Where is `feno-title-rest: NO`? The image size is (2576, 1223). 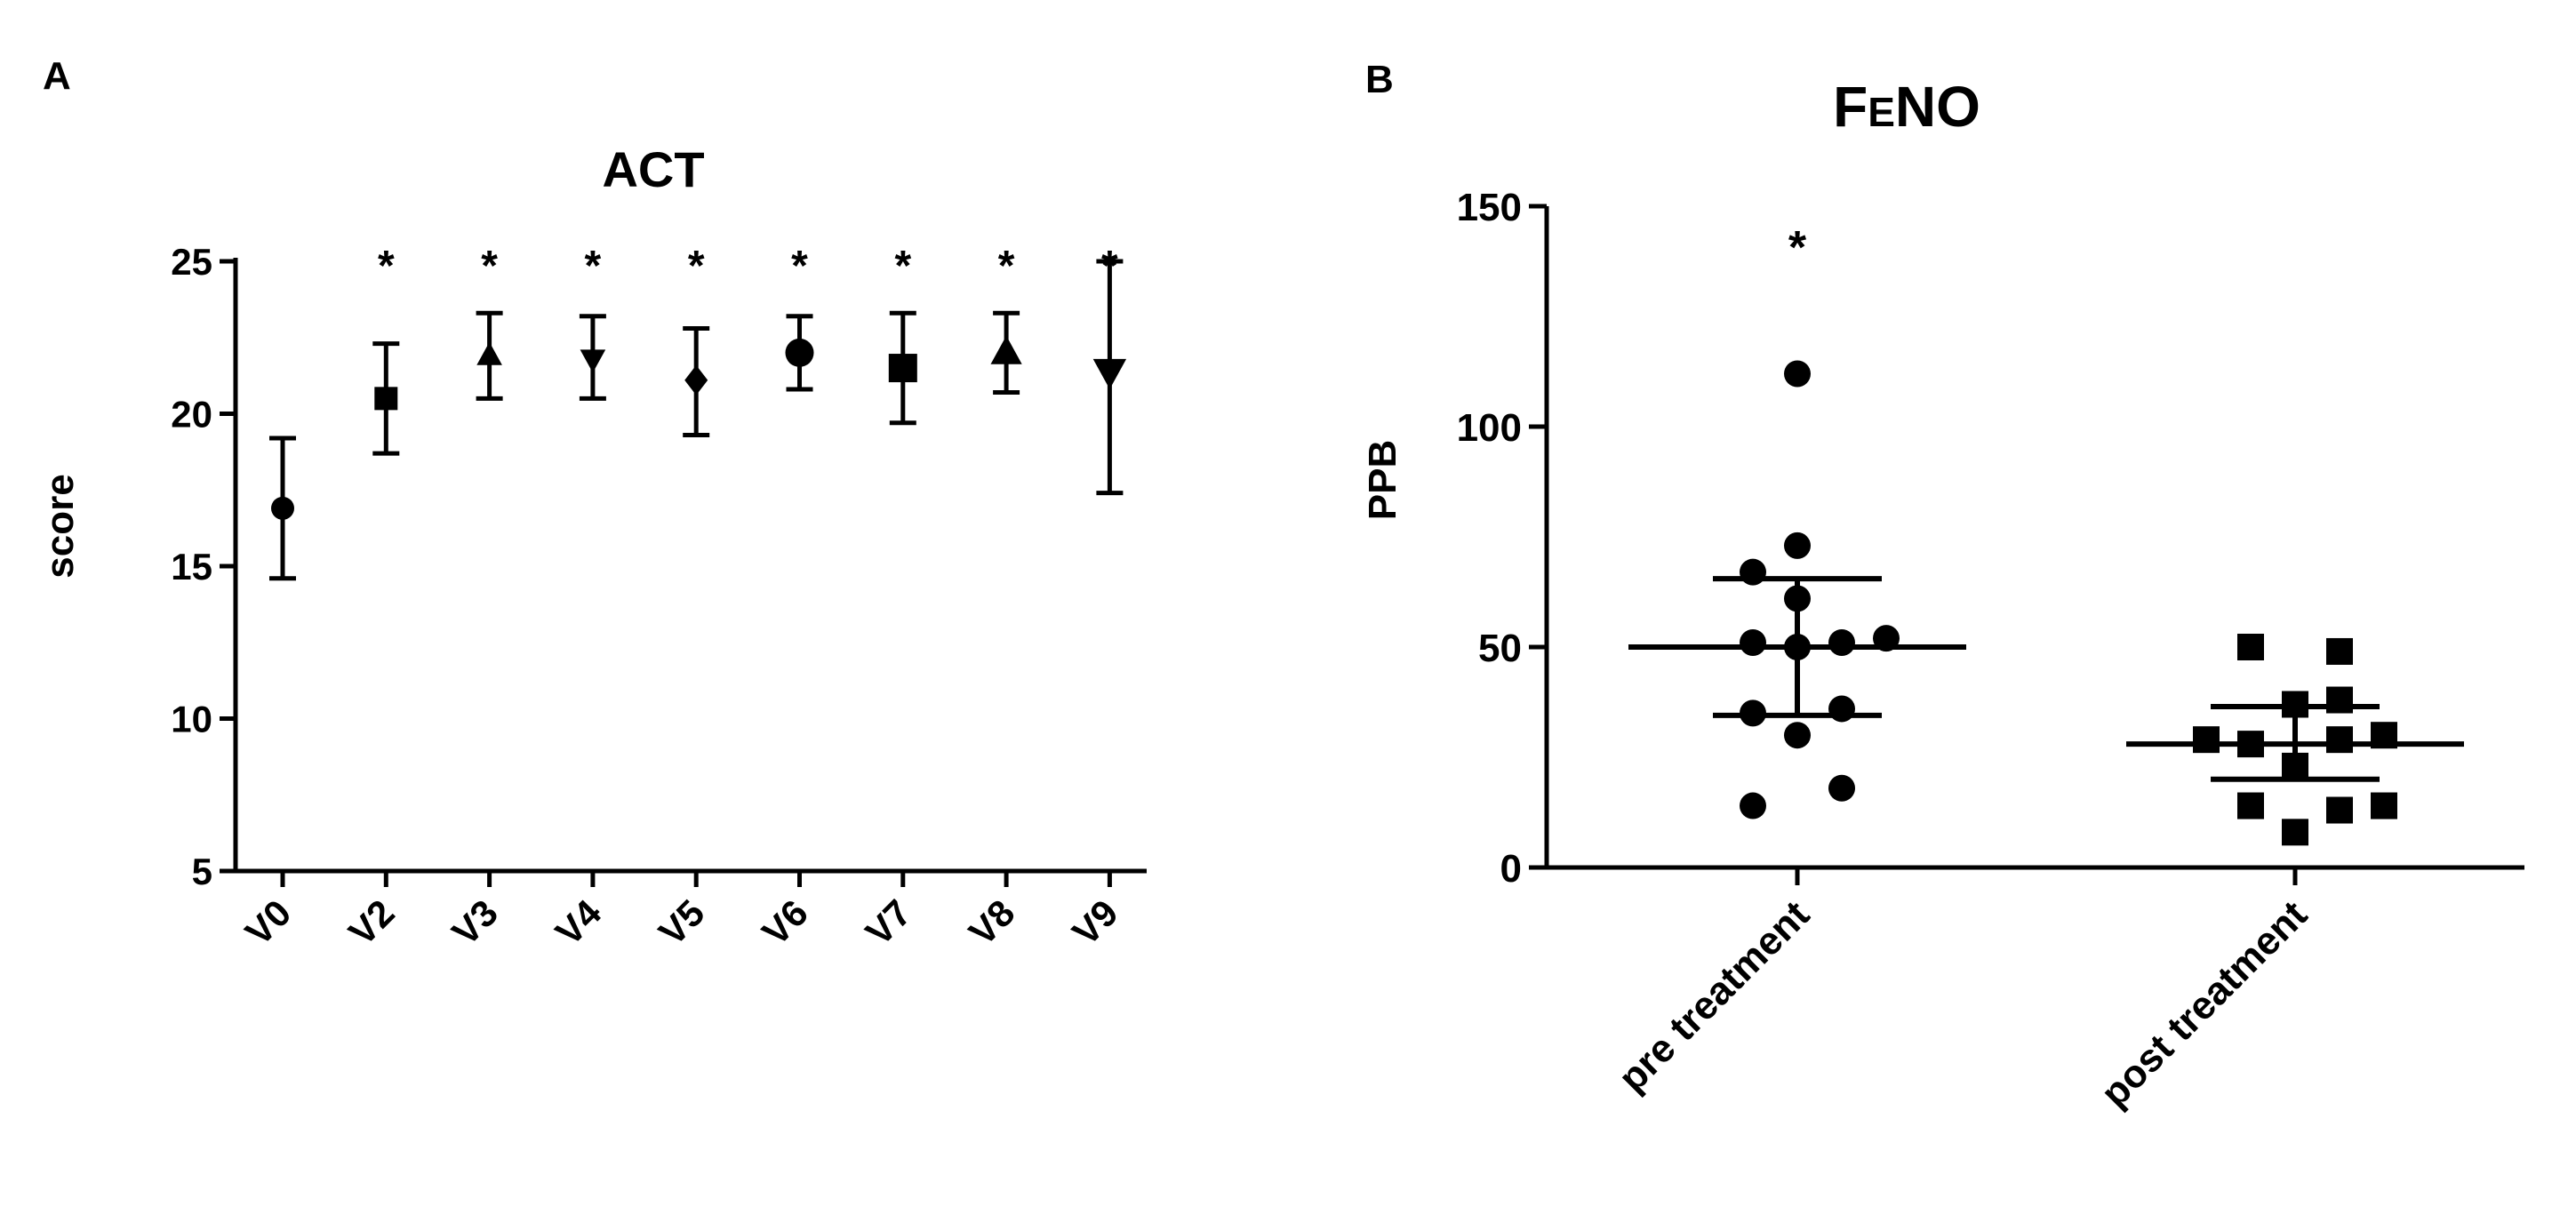
feno-title-rest: NO is located at coordinates (1937, 107).